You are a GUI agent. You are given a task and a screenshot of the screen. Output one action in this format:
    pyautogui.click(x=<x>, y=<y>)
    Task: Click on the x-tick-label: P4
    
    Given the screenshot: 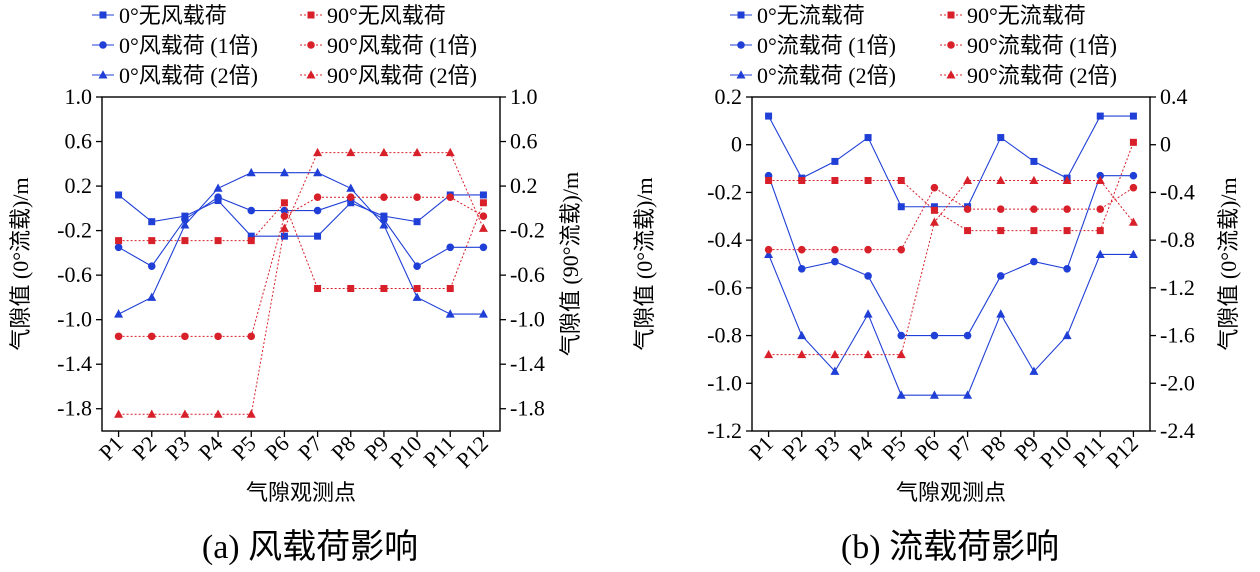 What is the action you would take?
    pyautogui.click(x=211, y=448)
    